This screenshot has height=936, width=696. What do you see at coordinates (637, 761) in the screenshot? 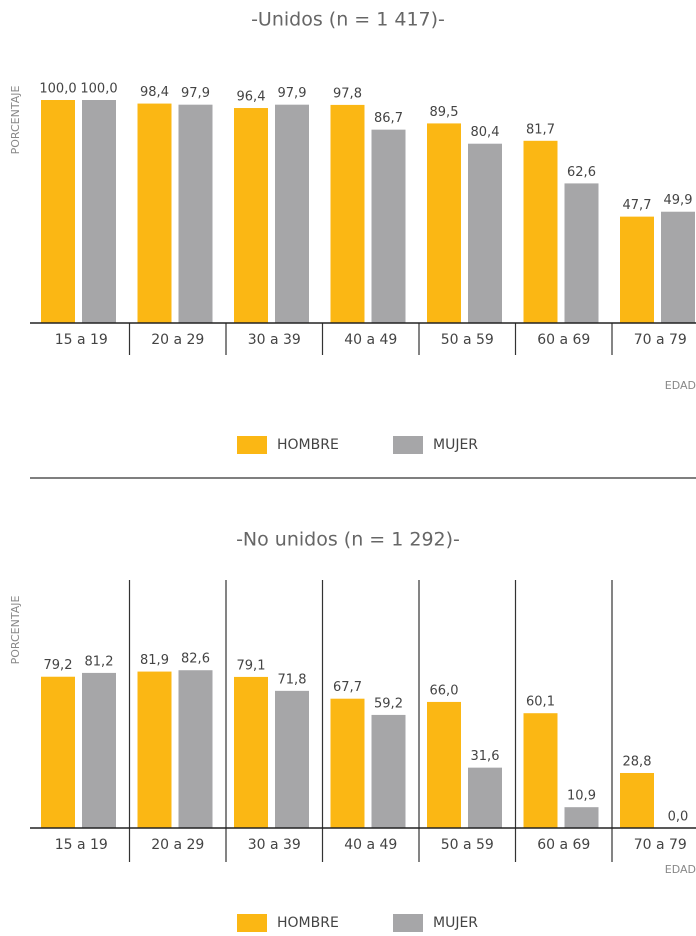
I see `value-label: 28,8` at bounding box center [637, 761].